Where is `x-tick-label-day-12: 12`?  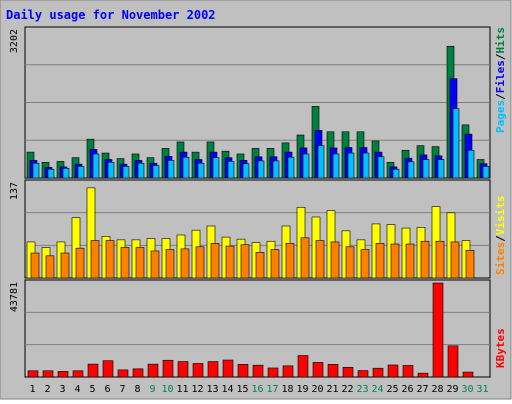 x-tick-label-day-12: 12 is located at coordinates (197, 389).